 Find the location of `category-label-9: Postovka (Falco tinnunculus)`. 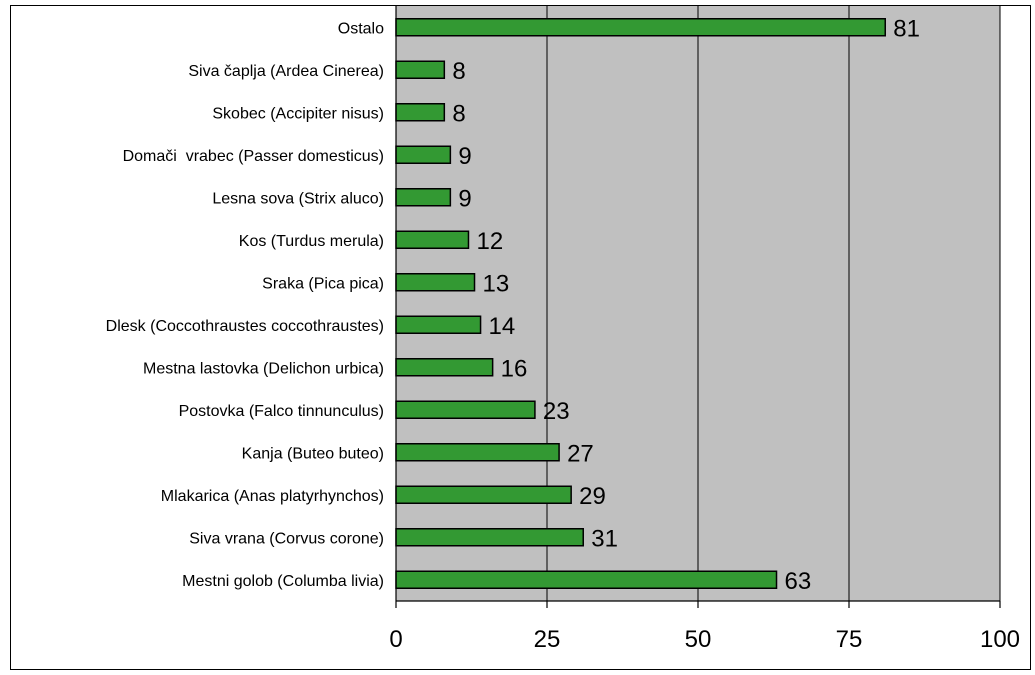

category-label-9: Postovka (Falco tinnunculus) is located at coordinates (281, 411).